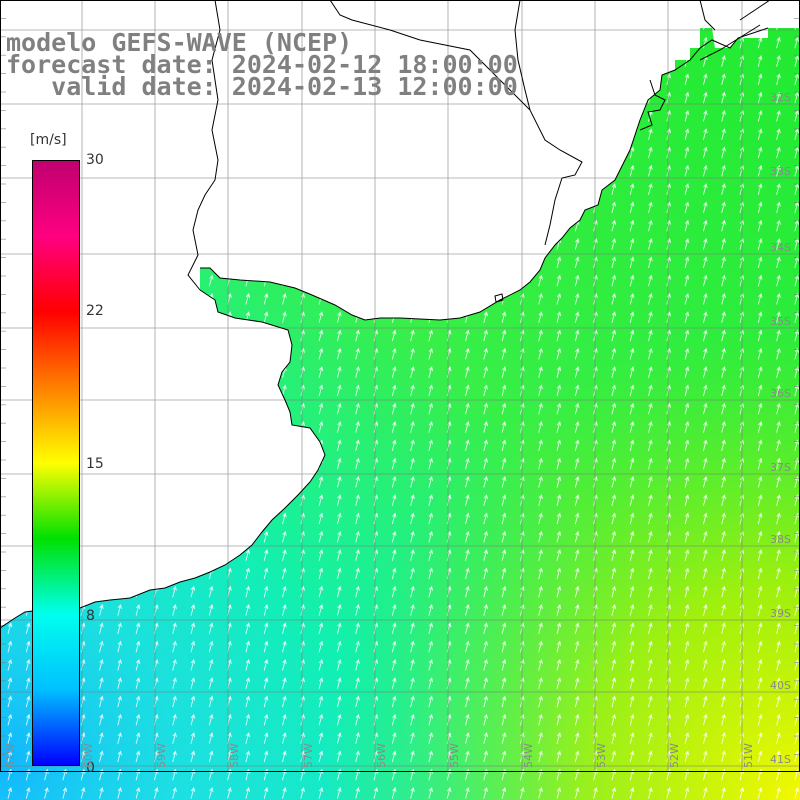 Image resolution: width=800 pixels, height=800 pixels. I want to click on colorbar-tick-15: 15, so click(95, 464).